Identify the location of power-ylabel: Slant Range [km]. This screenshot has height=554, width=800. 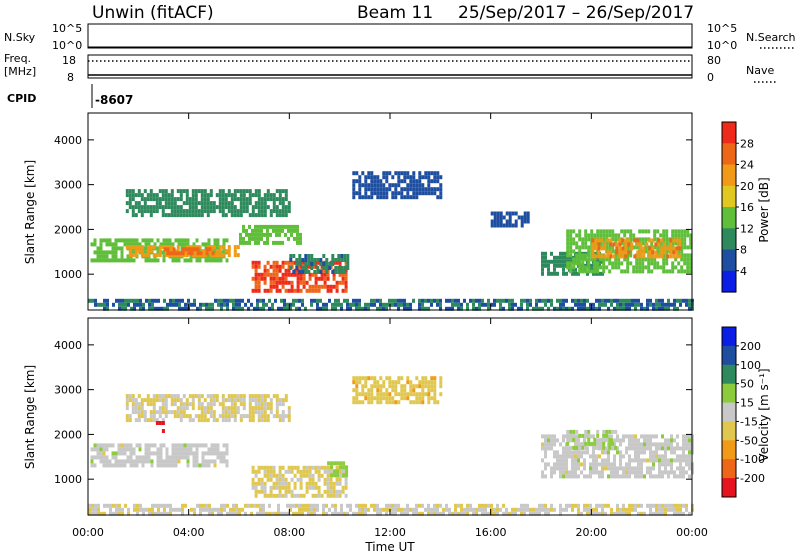
(30, 212).